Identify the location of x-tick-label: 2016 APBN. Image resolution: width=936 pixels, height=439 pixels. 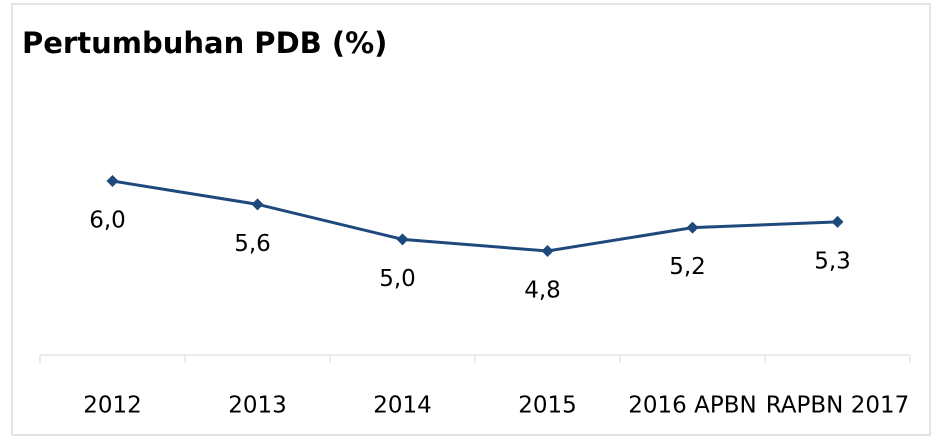
(692, 406).